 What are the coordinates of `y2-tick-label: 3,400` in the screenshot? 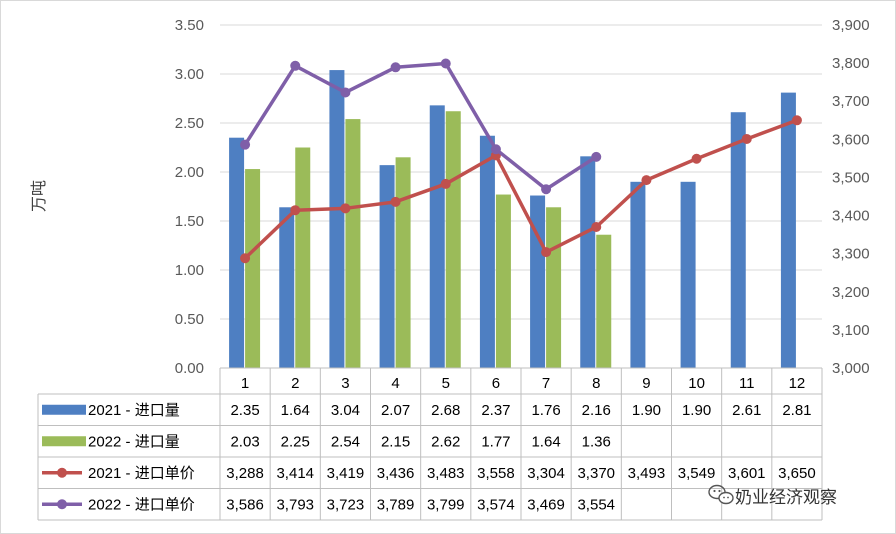 It's located at (851, 216).